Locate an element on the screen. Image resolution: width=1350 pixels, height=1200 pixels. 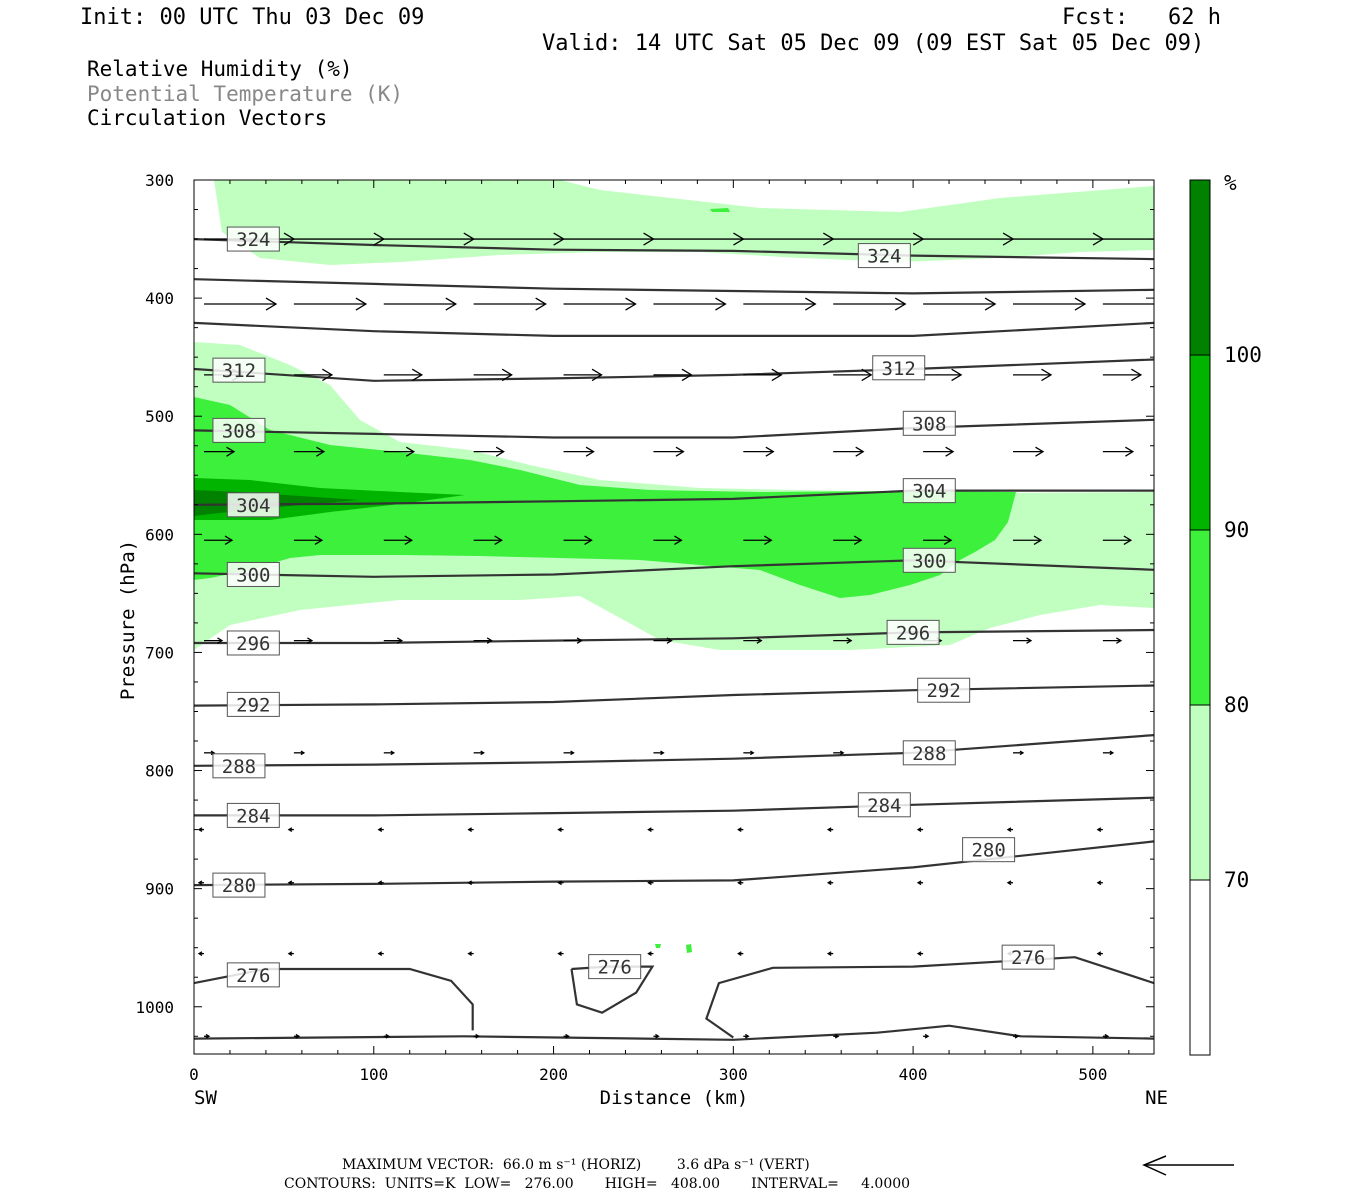
contour-label: 312 is located at coordinates (239, 371).